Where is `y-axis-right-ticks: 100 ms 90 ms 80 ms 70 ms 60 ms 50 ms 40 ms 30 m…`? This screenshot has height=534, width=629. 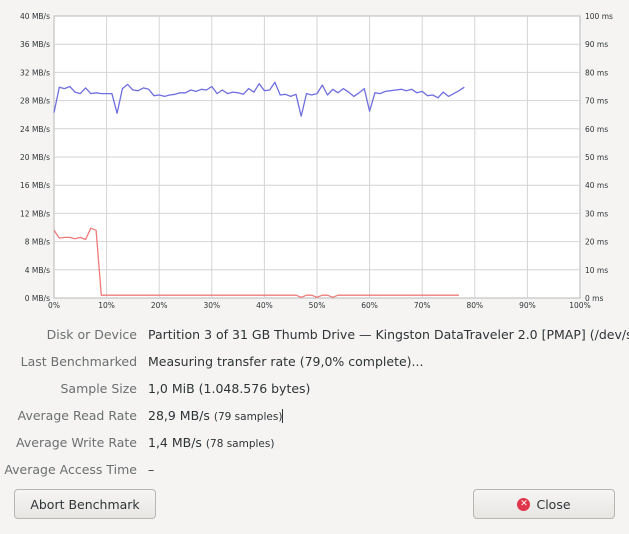 y-axis-right-ticks: 100 ms 90 ms 80 ms 70 ms 60 ms 50 ms 40 ms 30 m… is located at coordinates (599, 157).